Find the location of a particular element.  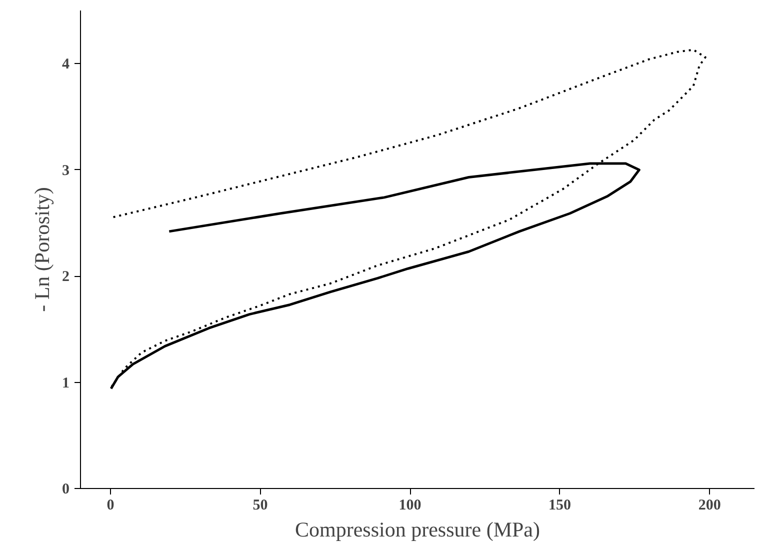

y-tick-label: 1 is located at coordinates (66, 383).